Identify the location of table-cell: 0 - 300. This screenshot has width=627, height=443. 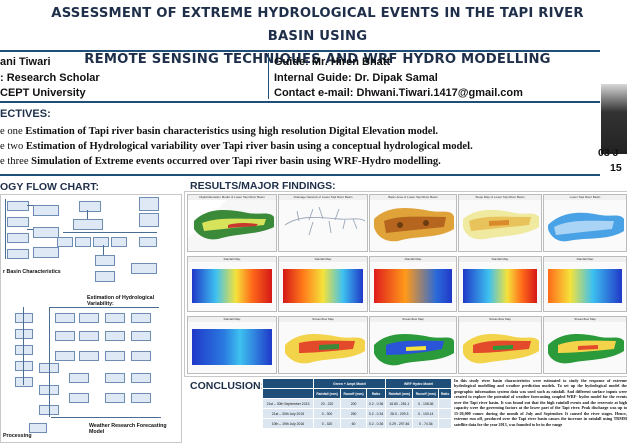
(327, 413).